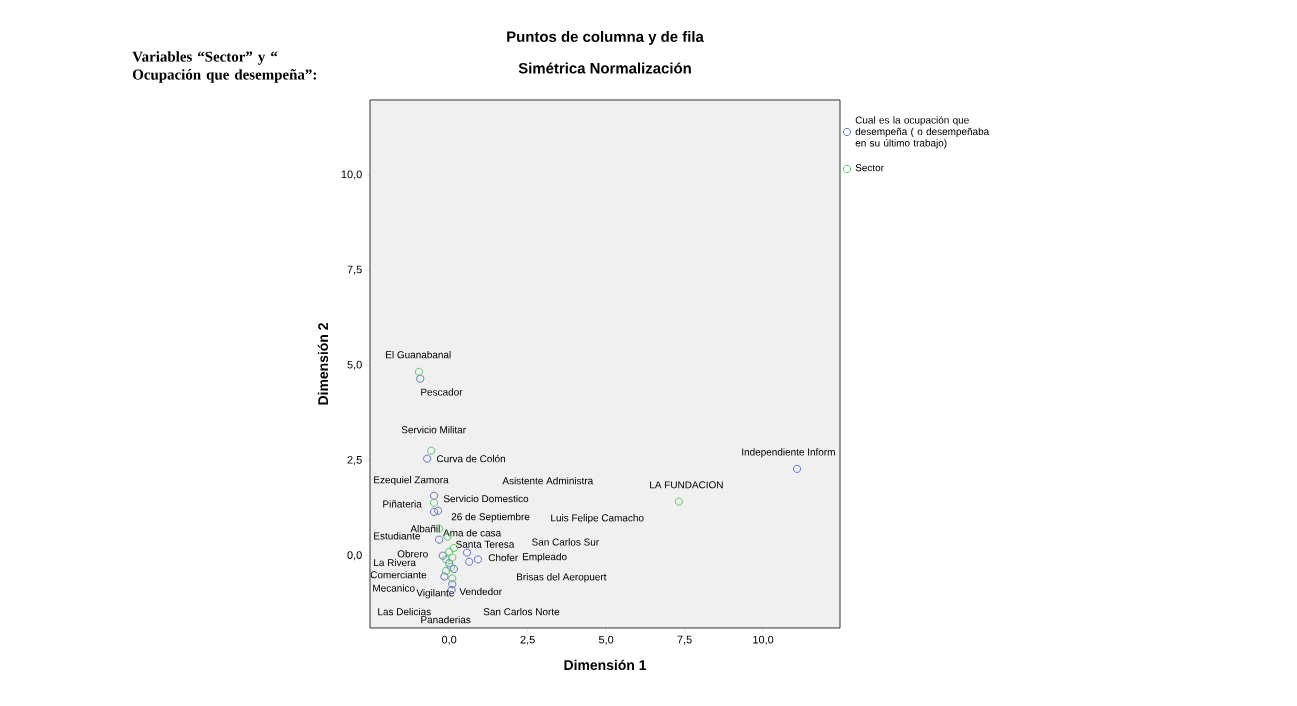 This screenshot has height=706, width=1297. Describe the element at coordinates (922, 132) in the screenshot. I see `legend-label: Cual es la ocupación que desempeña ( o desempeñaba en su último trabajo)` at that location.